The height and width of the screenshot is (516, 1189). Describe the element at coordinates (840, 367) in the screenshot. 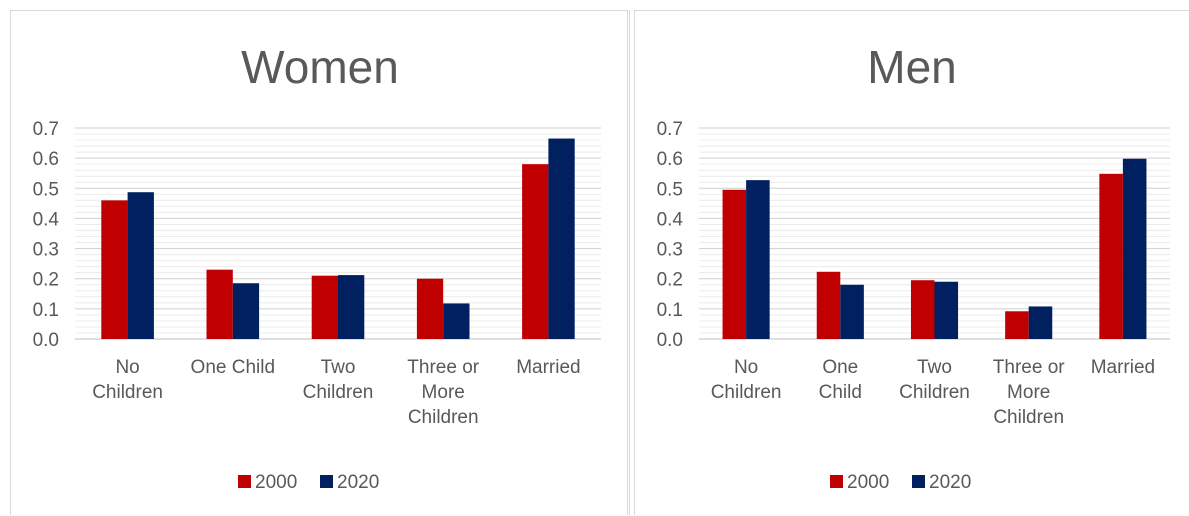

I see `x-tick-label: One` at that location.